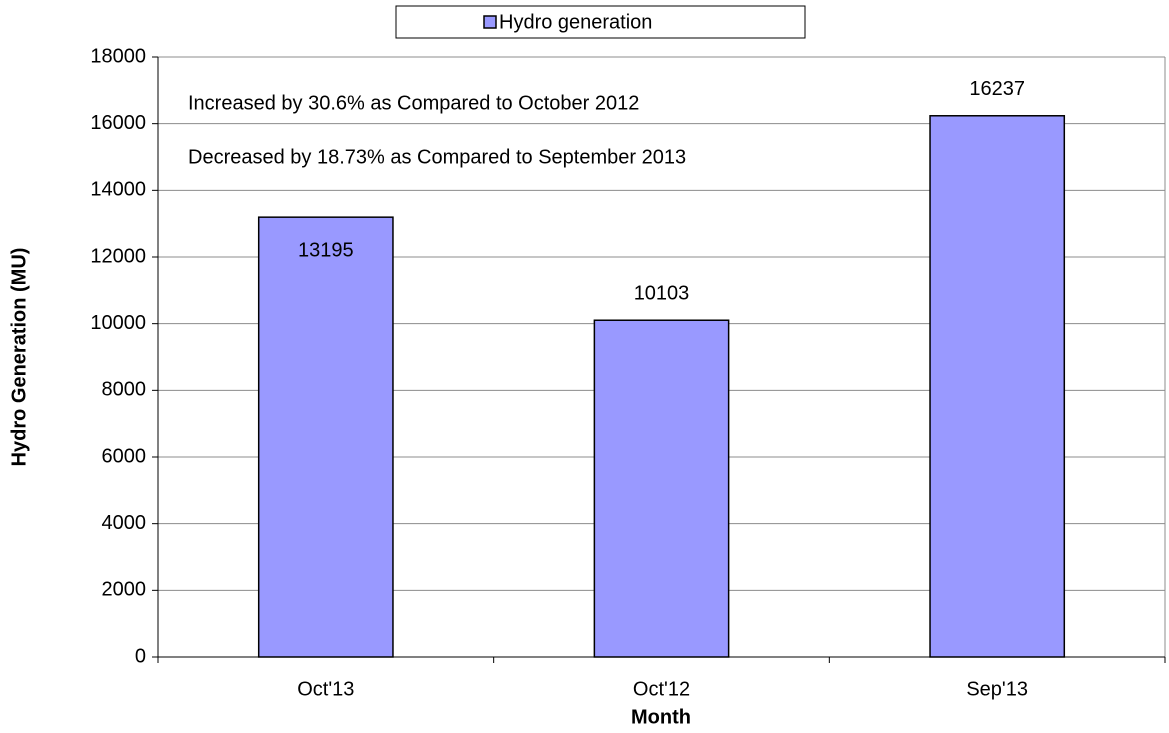  I want to click on x-tick-label: Sep'13, so click(997, 689).